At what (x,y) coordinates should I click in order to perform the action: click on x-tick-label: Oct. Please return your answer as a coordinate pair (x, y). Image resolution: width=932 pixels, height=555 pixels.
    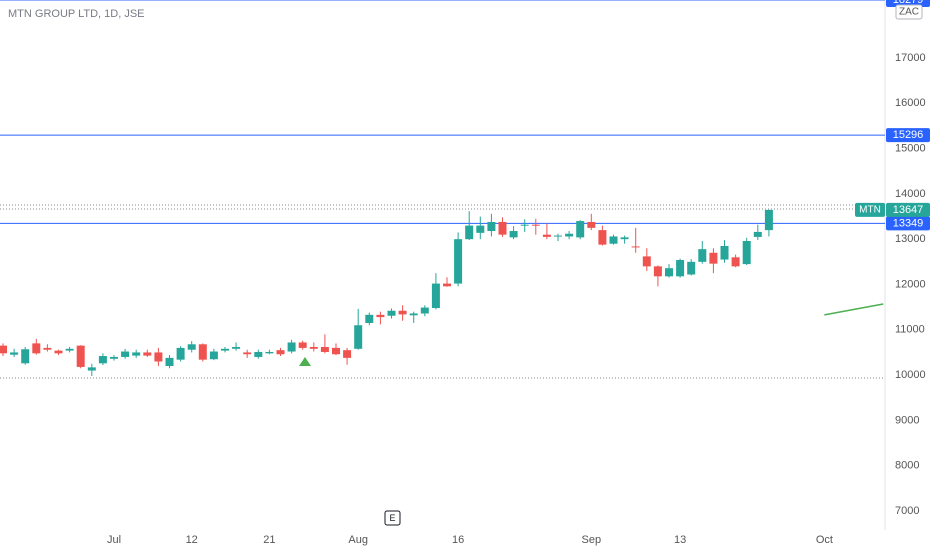
    Looking at the image, I should click on (824, 540).